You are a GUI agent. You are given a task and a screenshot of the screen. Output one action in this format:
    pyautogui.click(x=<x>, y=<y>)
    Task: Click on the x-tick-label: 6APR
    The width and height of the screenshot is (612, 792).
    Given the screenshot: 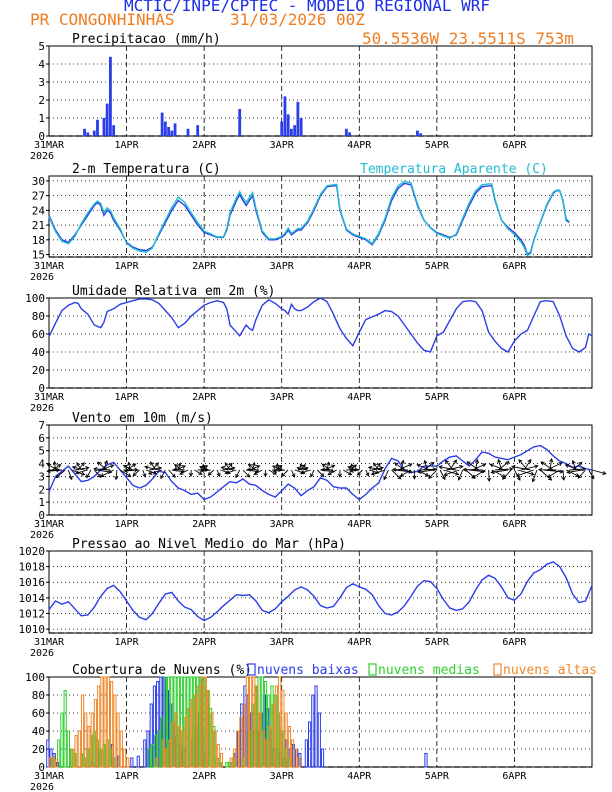 What is the action you would take?
    pyautogui.click(x=514, y=266)
    